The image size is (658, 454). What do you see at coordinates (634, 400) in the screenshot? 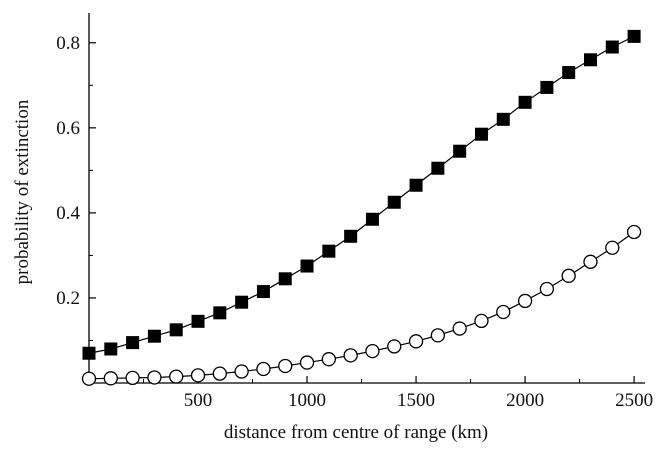
I see `x-tick-label: 2500` at bounding box center [634, 400].